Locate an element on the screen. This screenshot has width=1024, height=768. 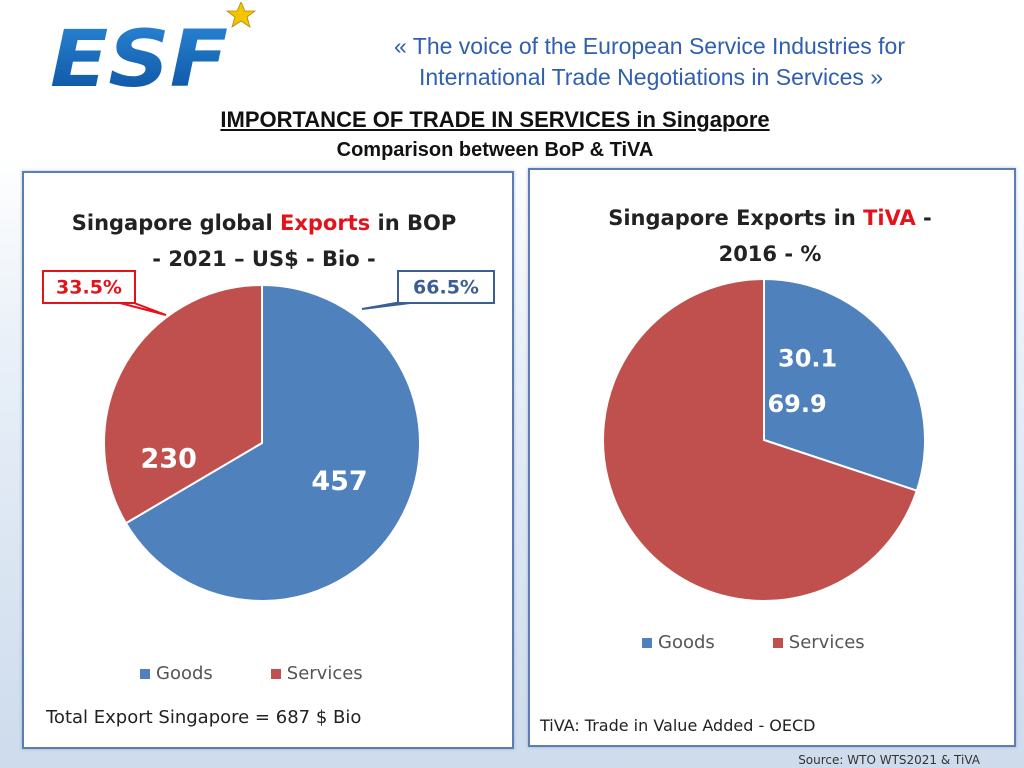
tiva-pie-chart: 30.1 69.9 is located at coordinates (764, 439).